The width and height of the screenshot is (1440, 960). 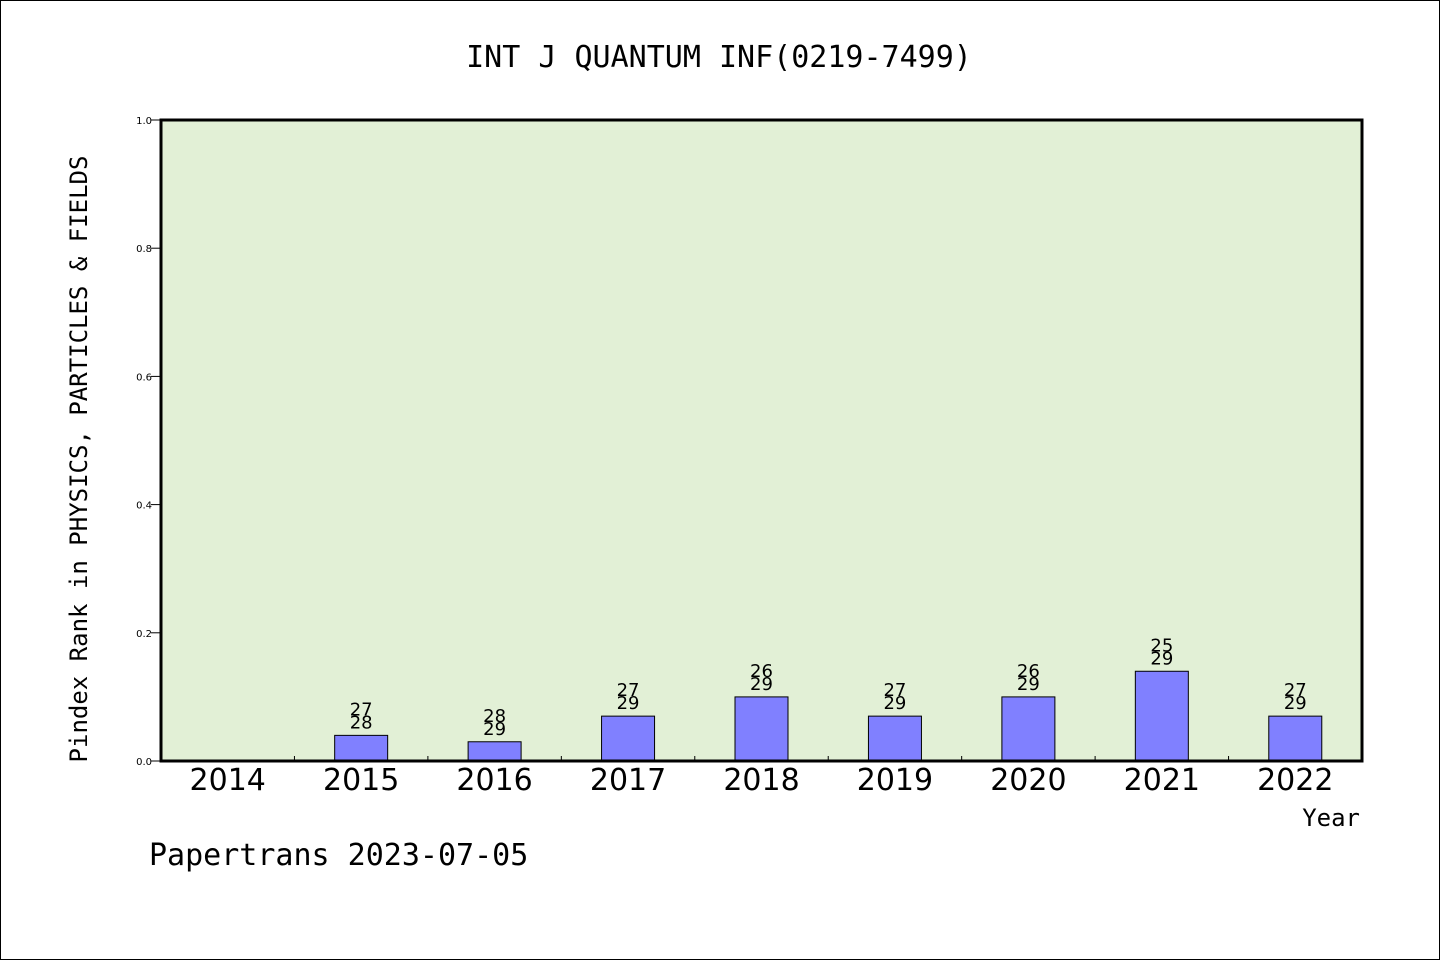 I want to click on y-axis: 0.0 0.2 0.4 0.6 0.8 1.0, so click(x=148, y=442).